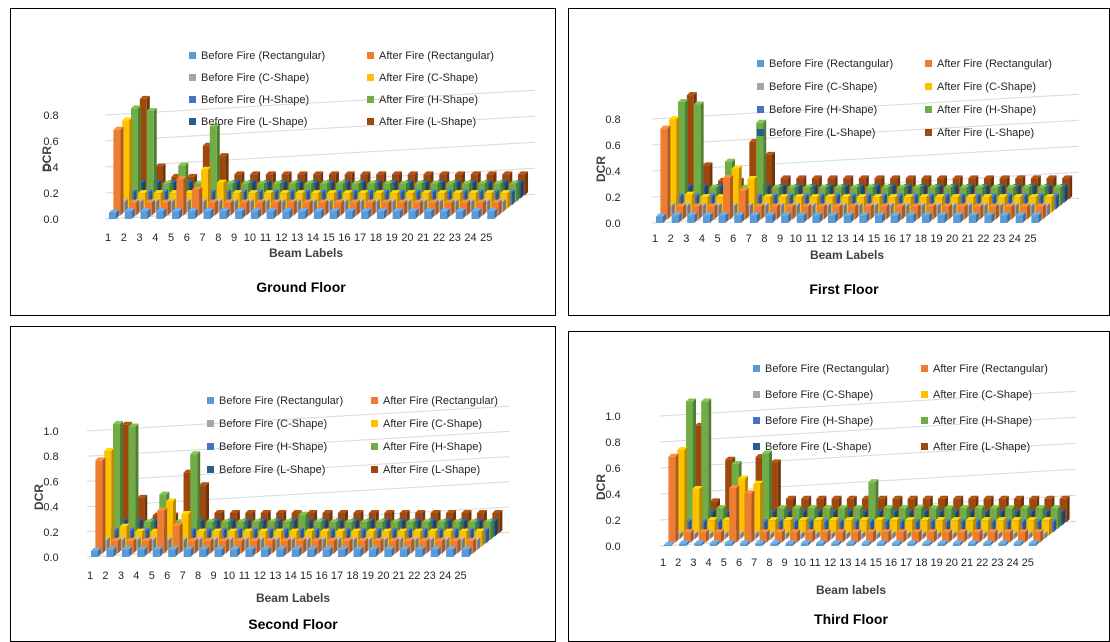 This screenshot has width=1110, height=642. What do you see at coordinates (291, 576) in the screenshot?
I see `x-tick-label: 14` at bounding box center [291, 576].